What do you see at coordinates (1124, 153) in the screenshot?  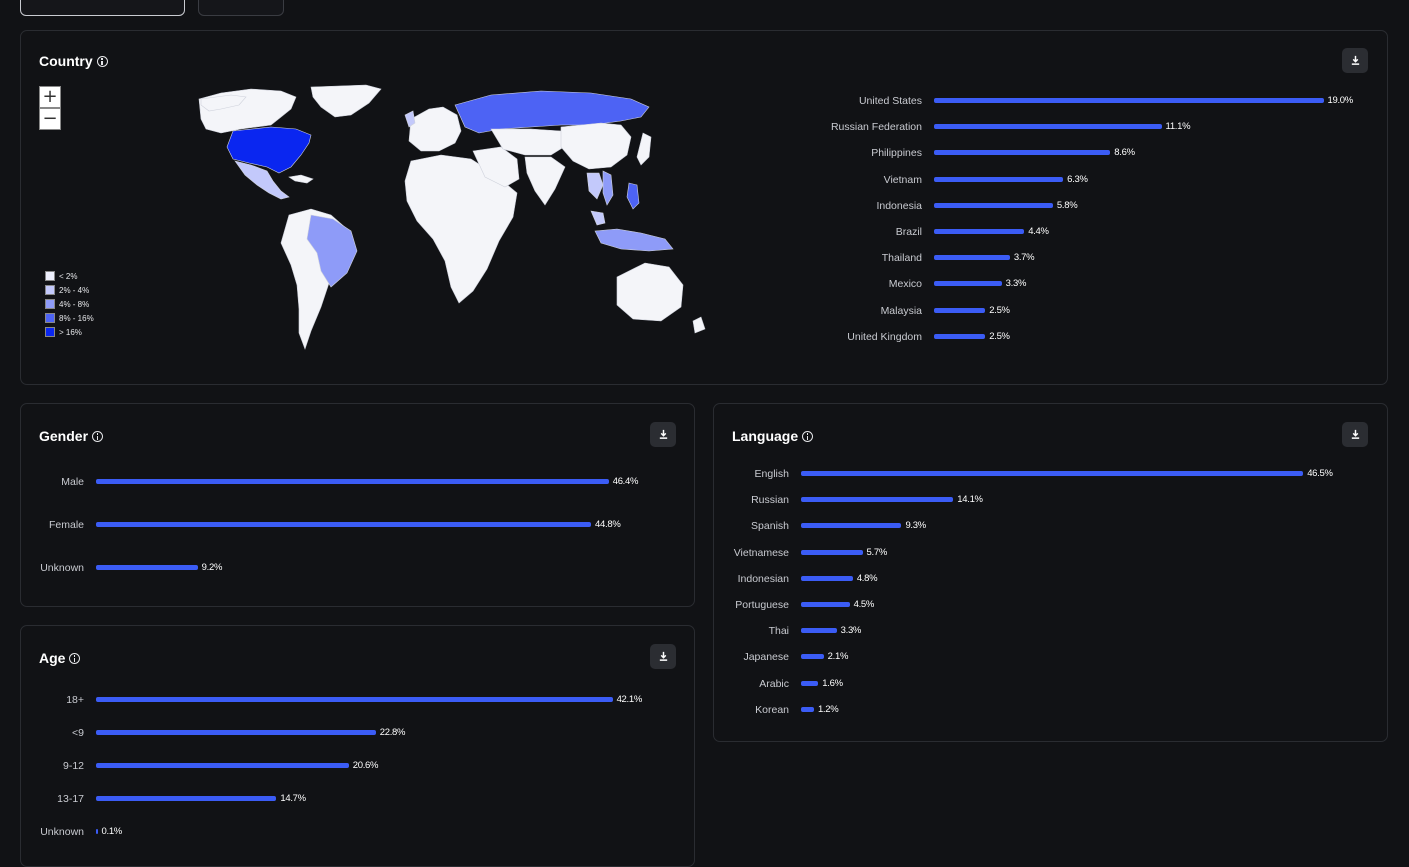 I see `country-bar-value: 8.6%` at bounding box center [1124, 153].